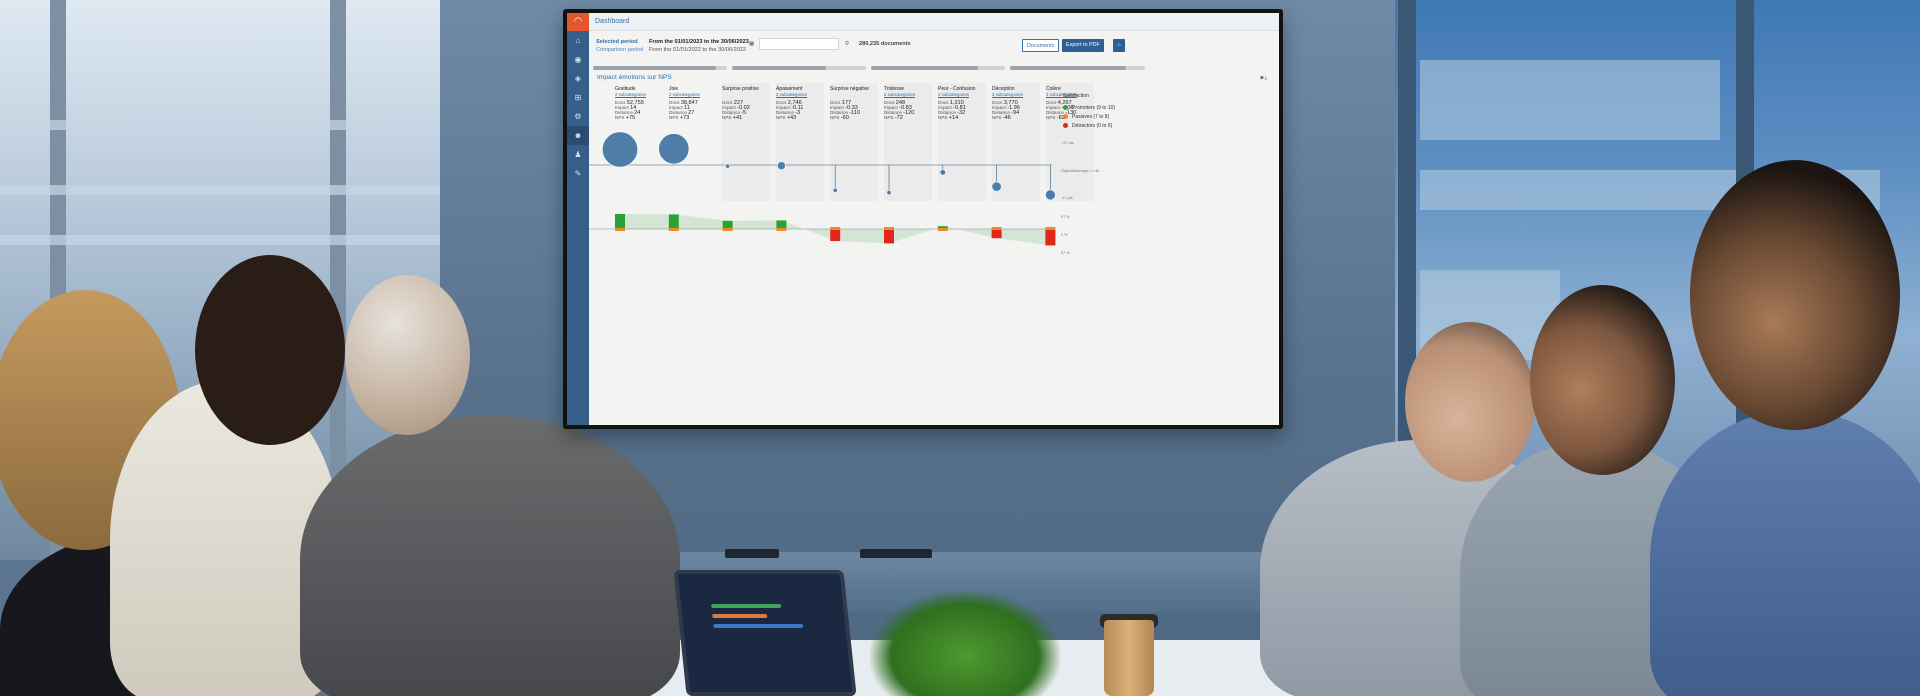  I want to click on legend-item-promoters: Promoters (9 to 10), so click(1089, 107).